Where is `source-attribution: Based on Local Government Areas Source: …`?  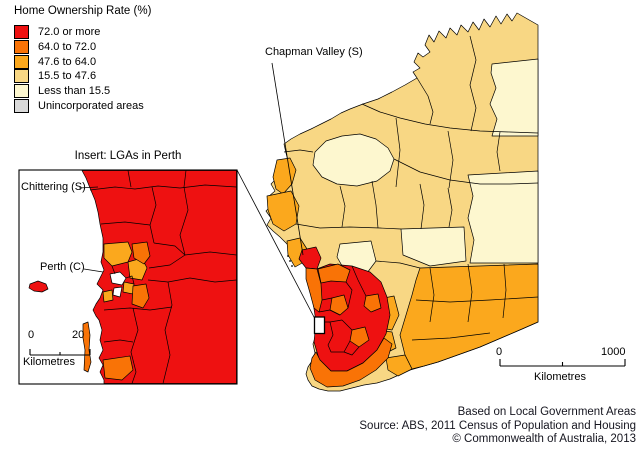 source-attribution: Based on Local Government Areas Source: … is located at coordinates (497, 426).